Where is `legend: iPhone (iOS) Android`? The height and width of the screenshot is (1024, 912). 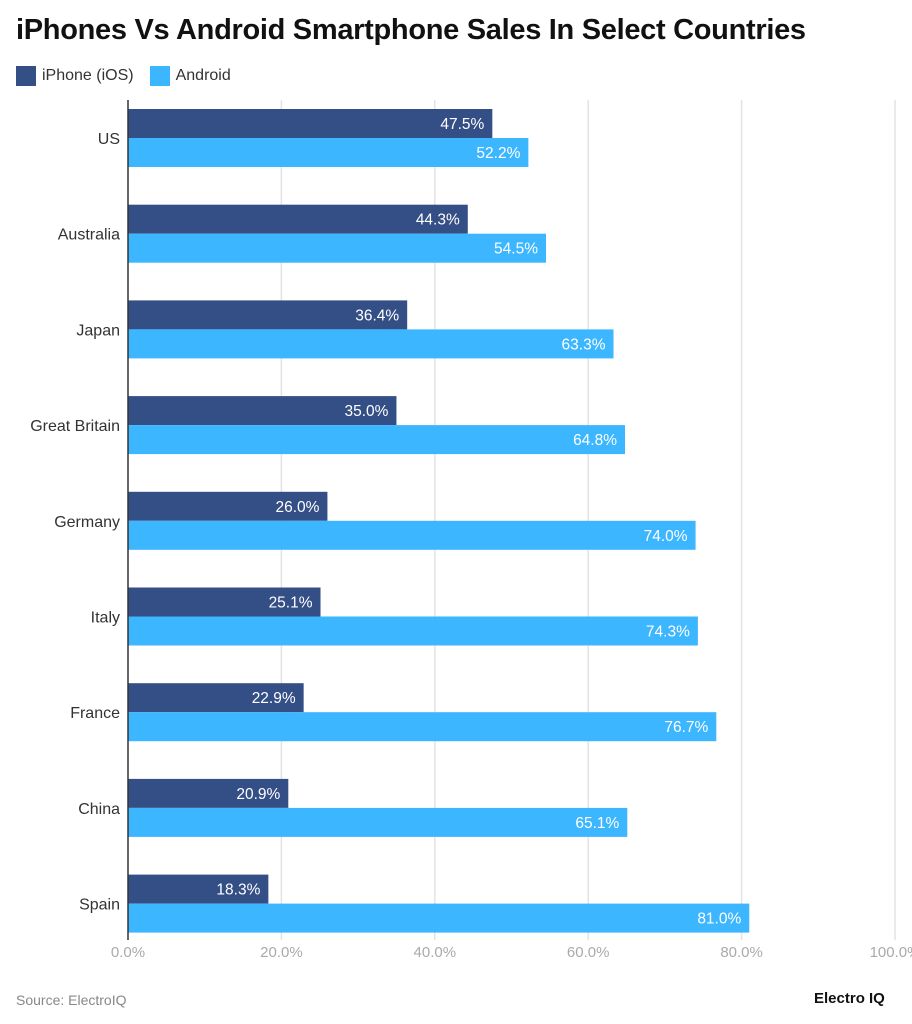
legend: iPhone (iOS) Android is located at coordinates (131, 76).